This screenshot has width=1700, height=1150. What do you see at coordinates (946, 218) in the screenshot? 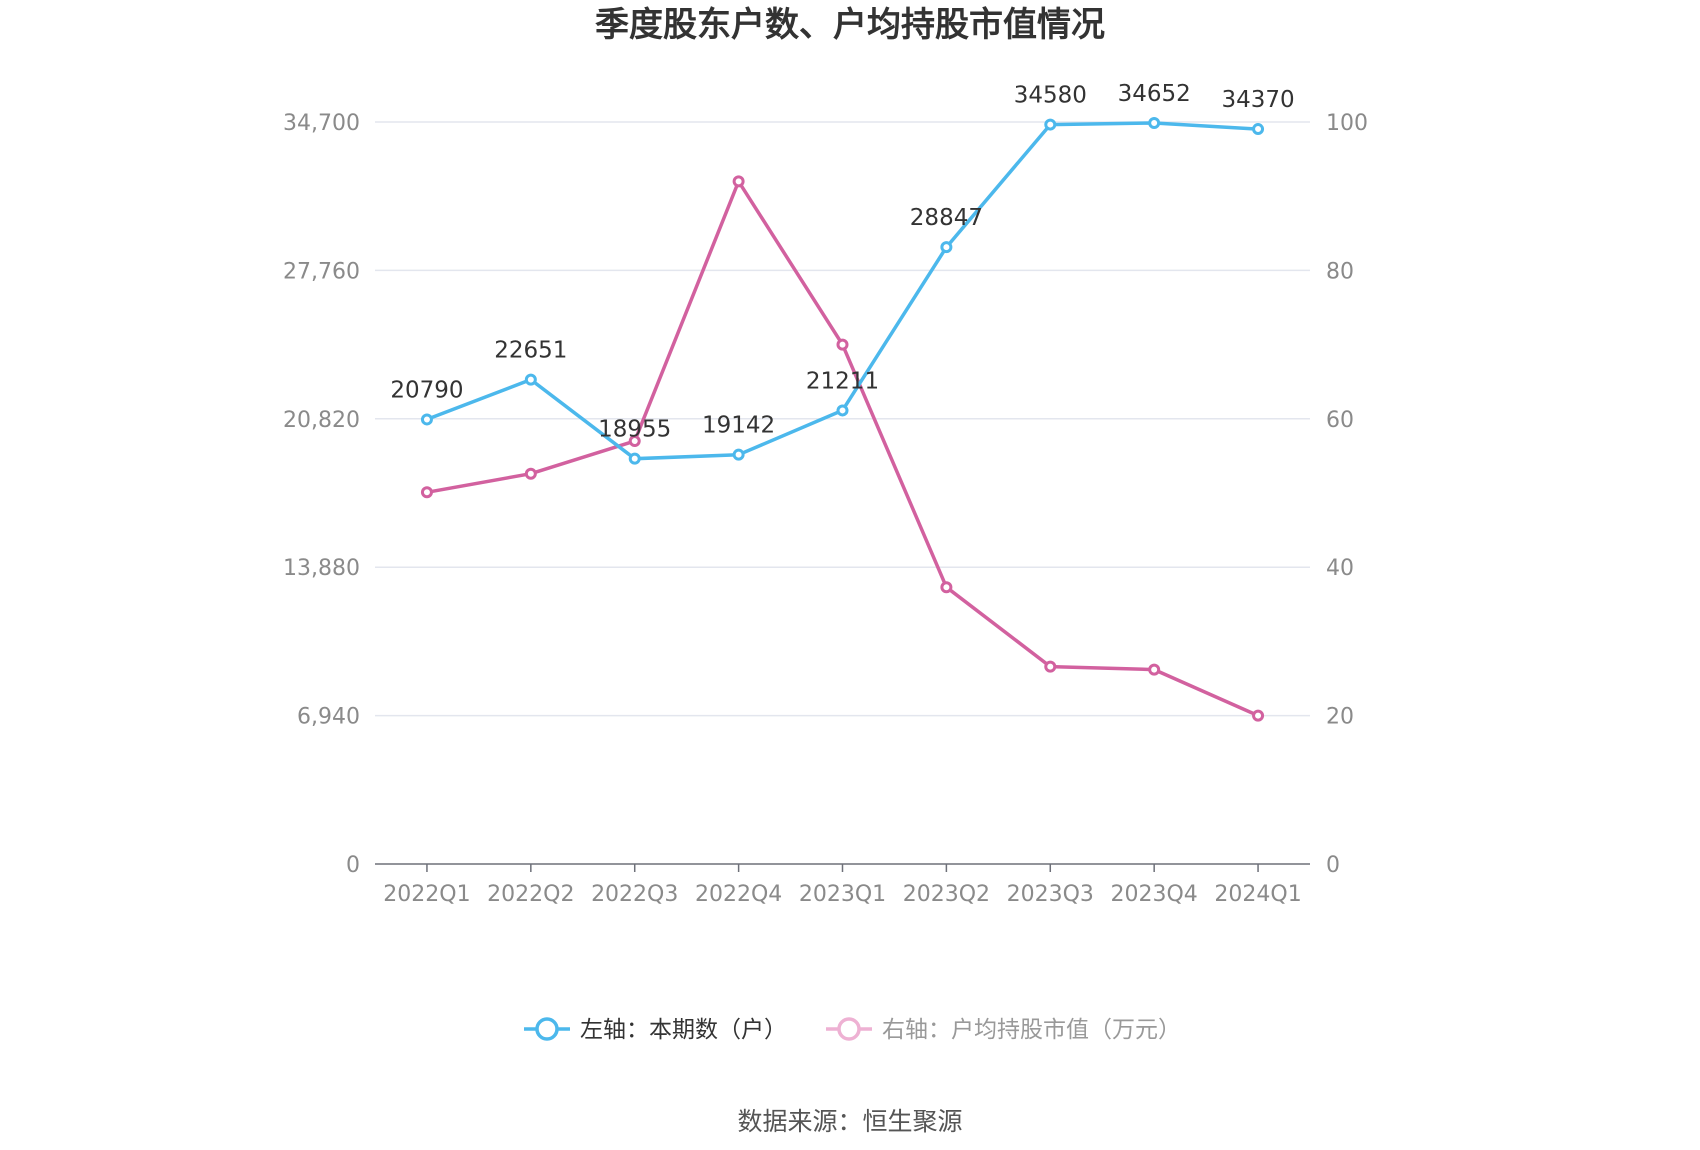
I see `data-label: 28847` at bounding box center [946, 218].